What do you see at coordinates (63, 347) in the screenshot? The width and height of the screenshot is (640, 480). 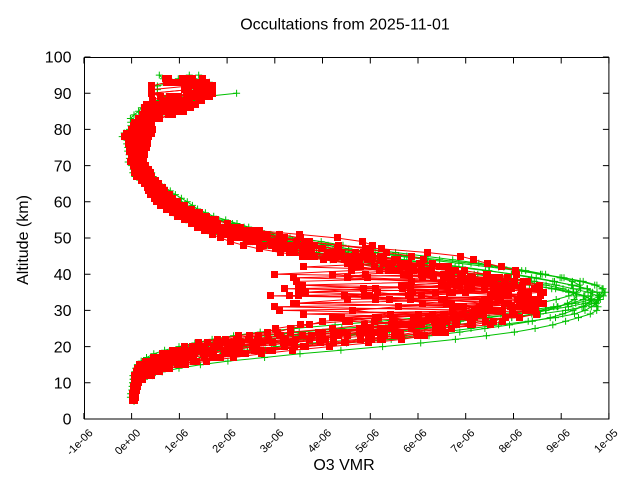 I see `svg-text: 20` at bounding box center [63, 347].